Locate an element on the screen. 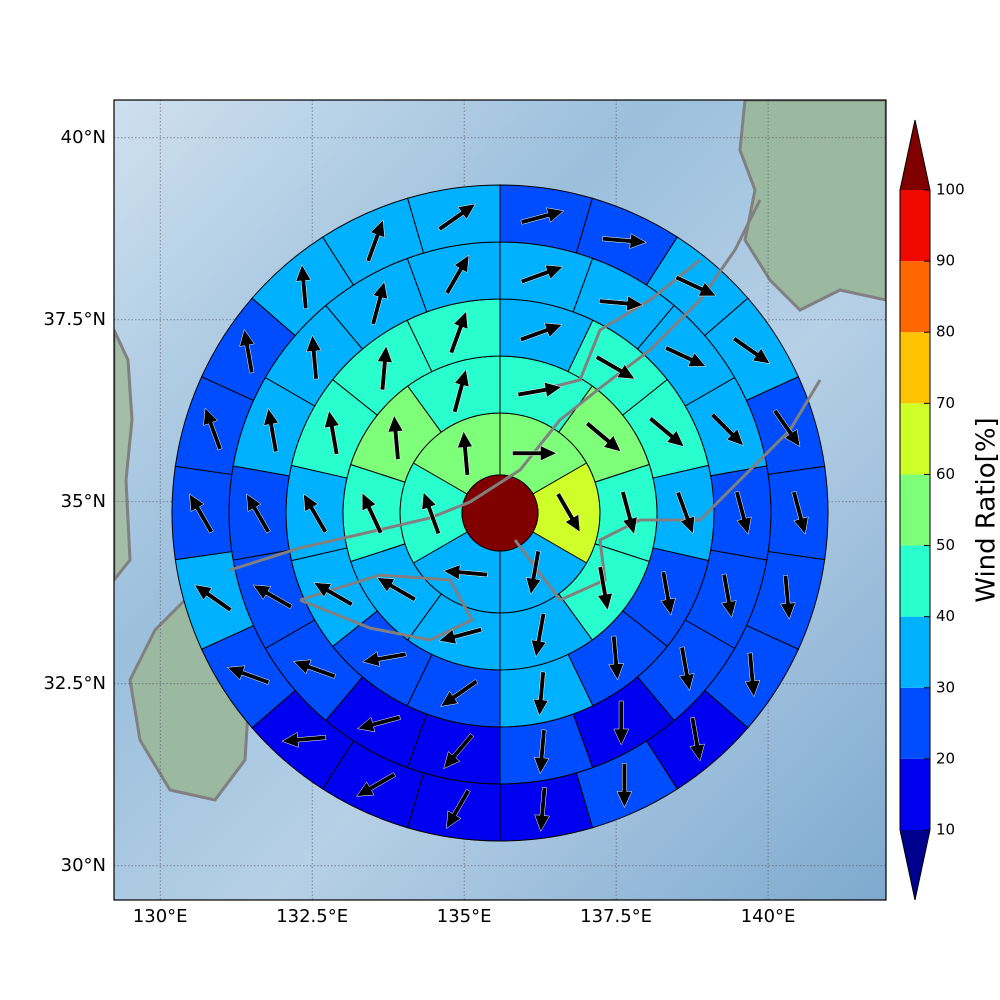 This screenshot has height=1000, width=1000. center-cell is located at coordinates (500, 513).